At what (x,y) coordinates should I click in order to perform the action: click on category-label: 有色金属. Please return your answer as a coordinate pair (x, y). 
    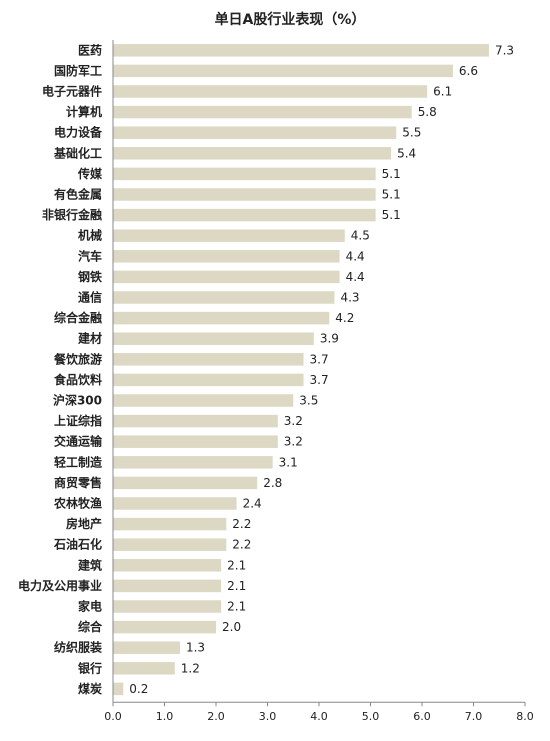
    Looking at the image, I should click on (78, 194).